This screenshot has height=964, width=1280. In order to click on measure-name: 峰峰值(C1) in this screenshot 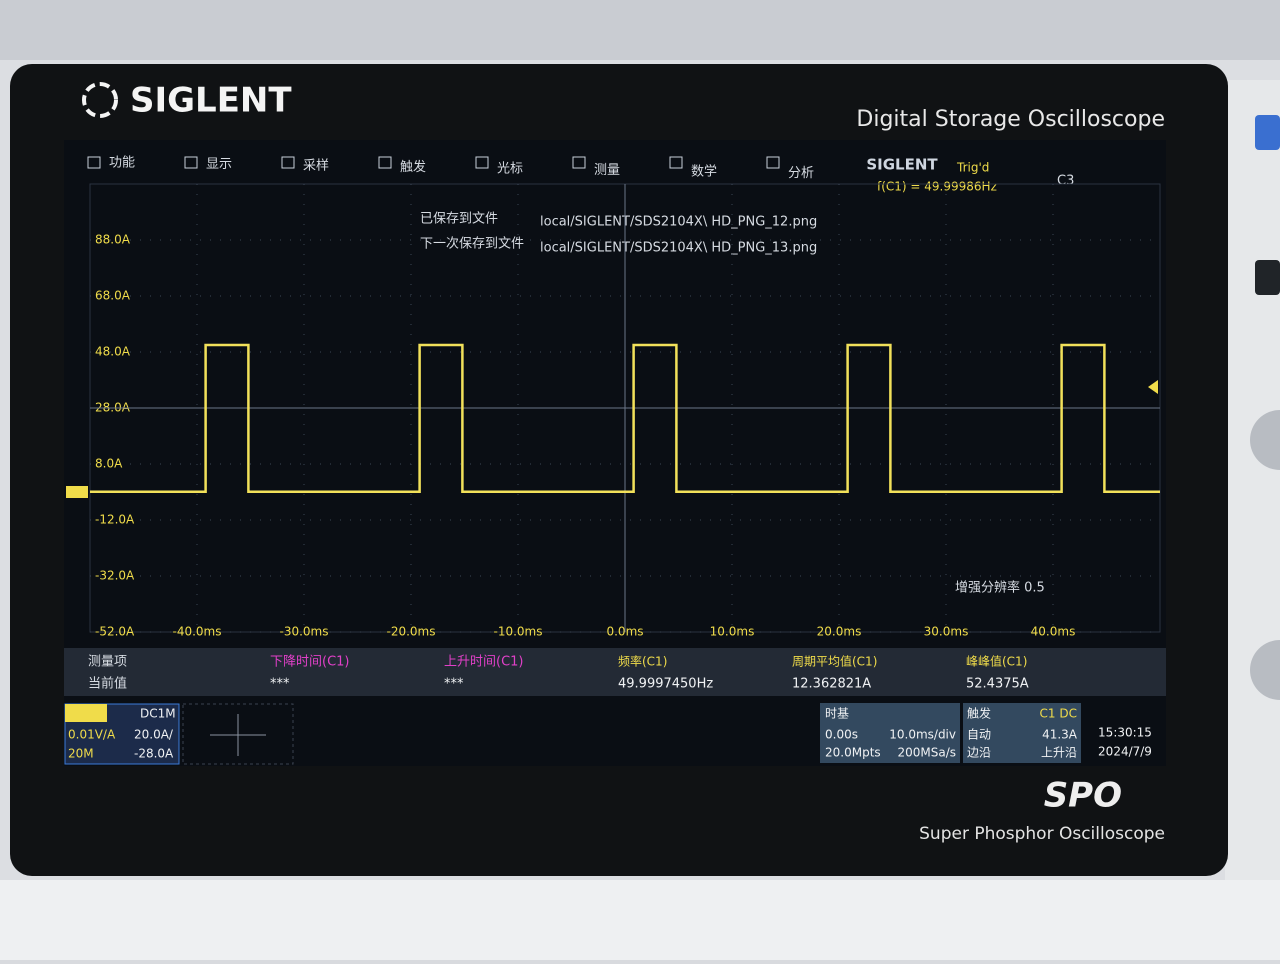, I will do `click(996, 661)`.